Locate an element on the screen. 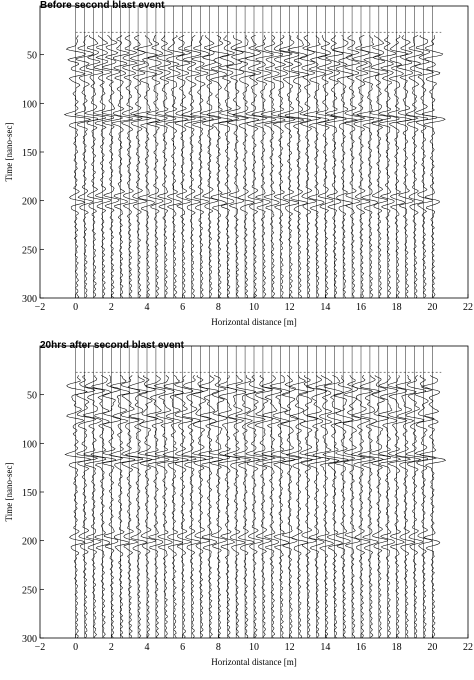  x-tick-label: 2 is located at coordinates (111, 307).